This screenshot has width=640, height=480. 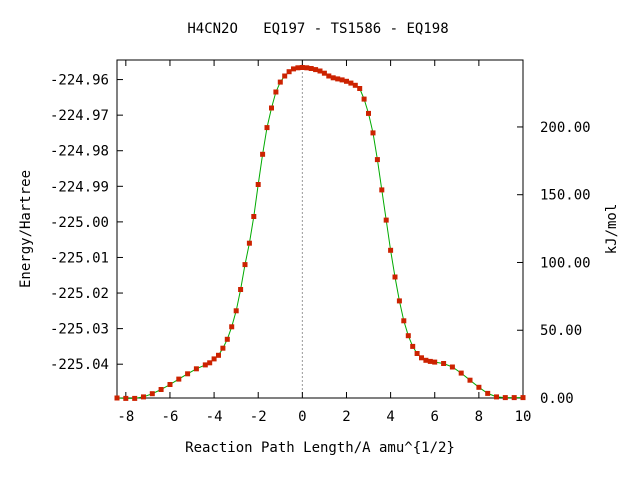 I want to click on y2-axis-ticks: 0.00 50.00 100.00 150.00 200.00, so click(x=554, y=263).